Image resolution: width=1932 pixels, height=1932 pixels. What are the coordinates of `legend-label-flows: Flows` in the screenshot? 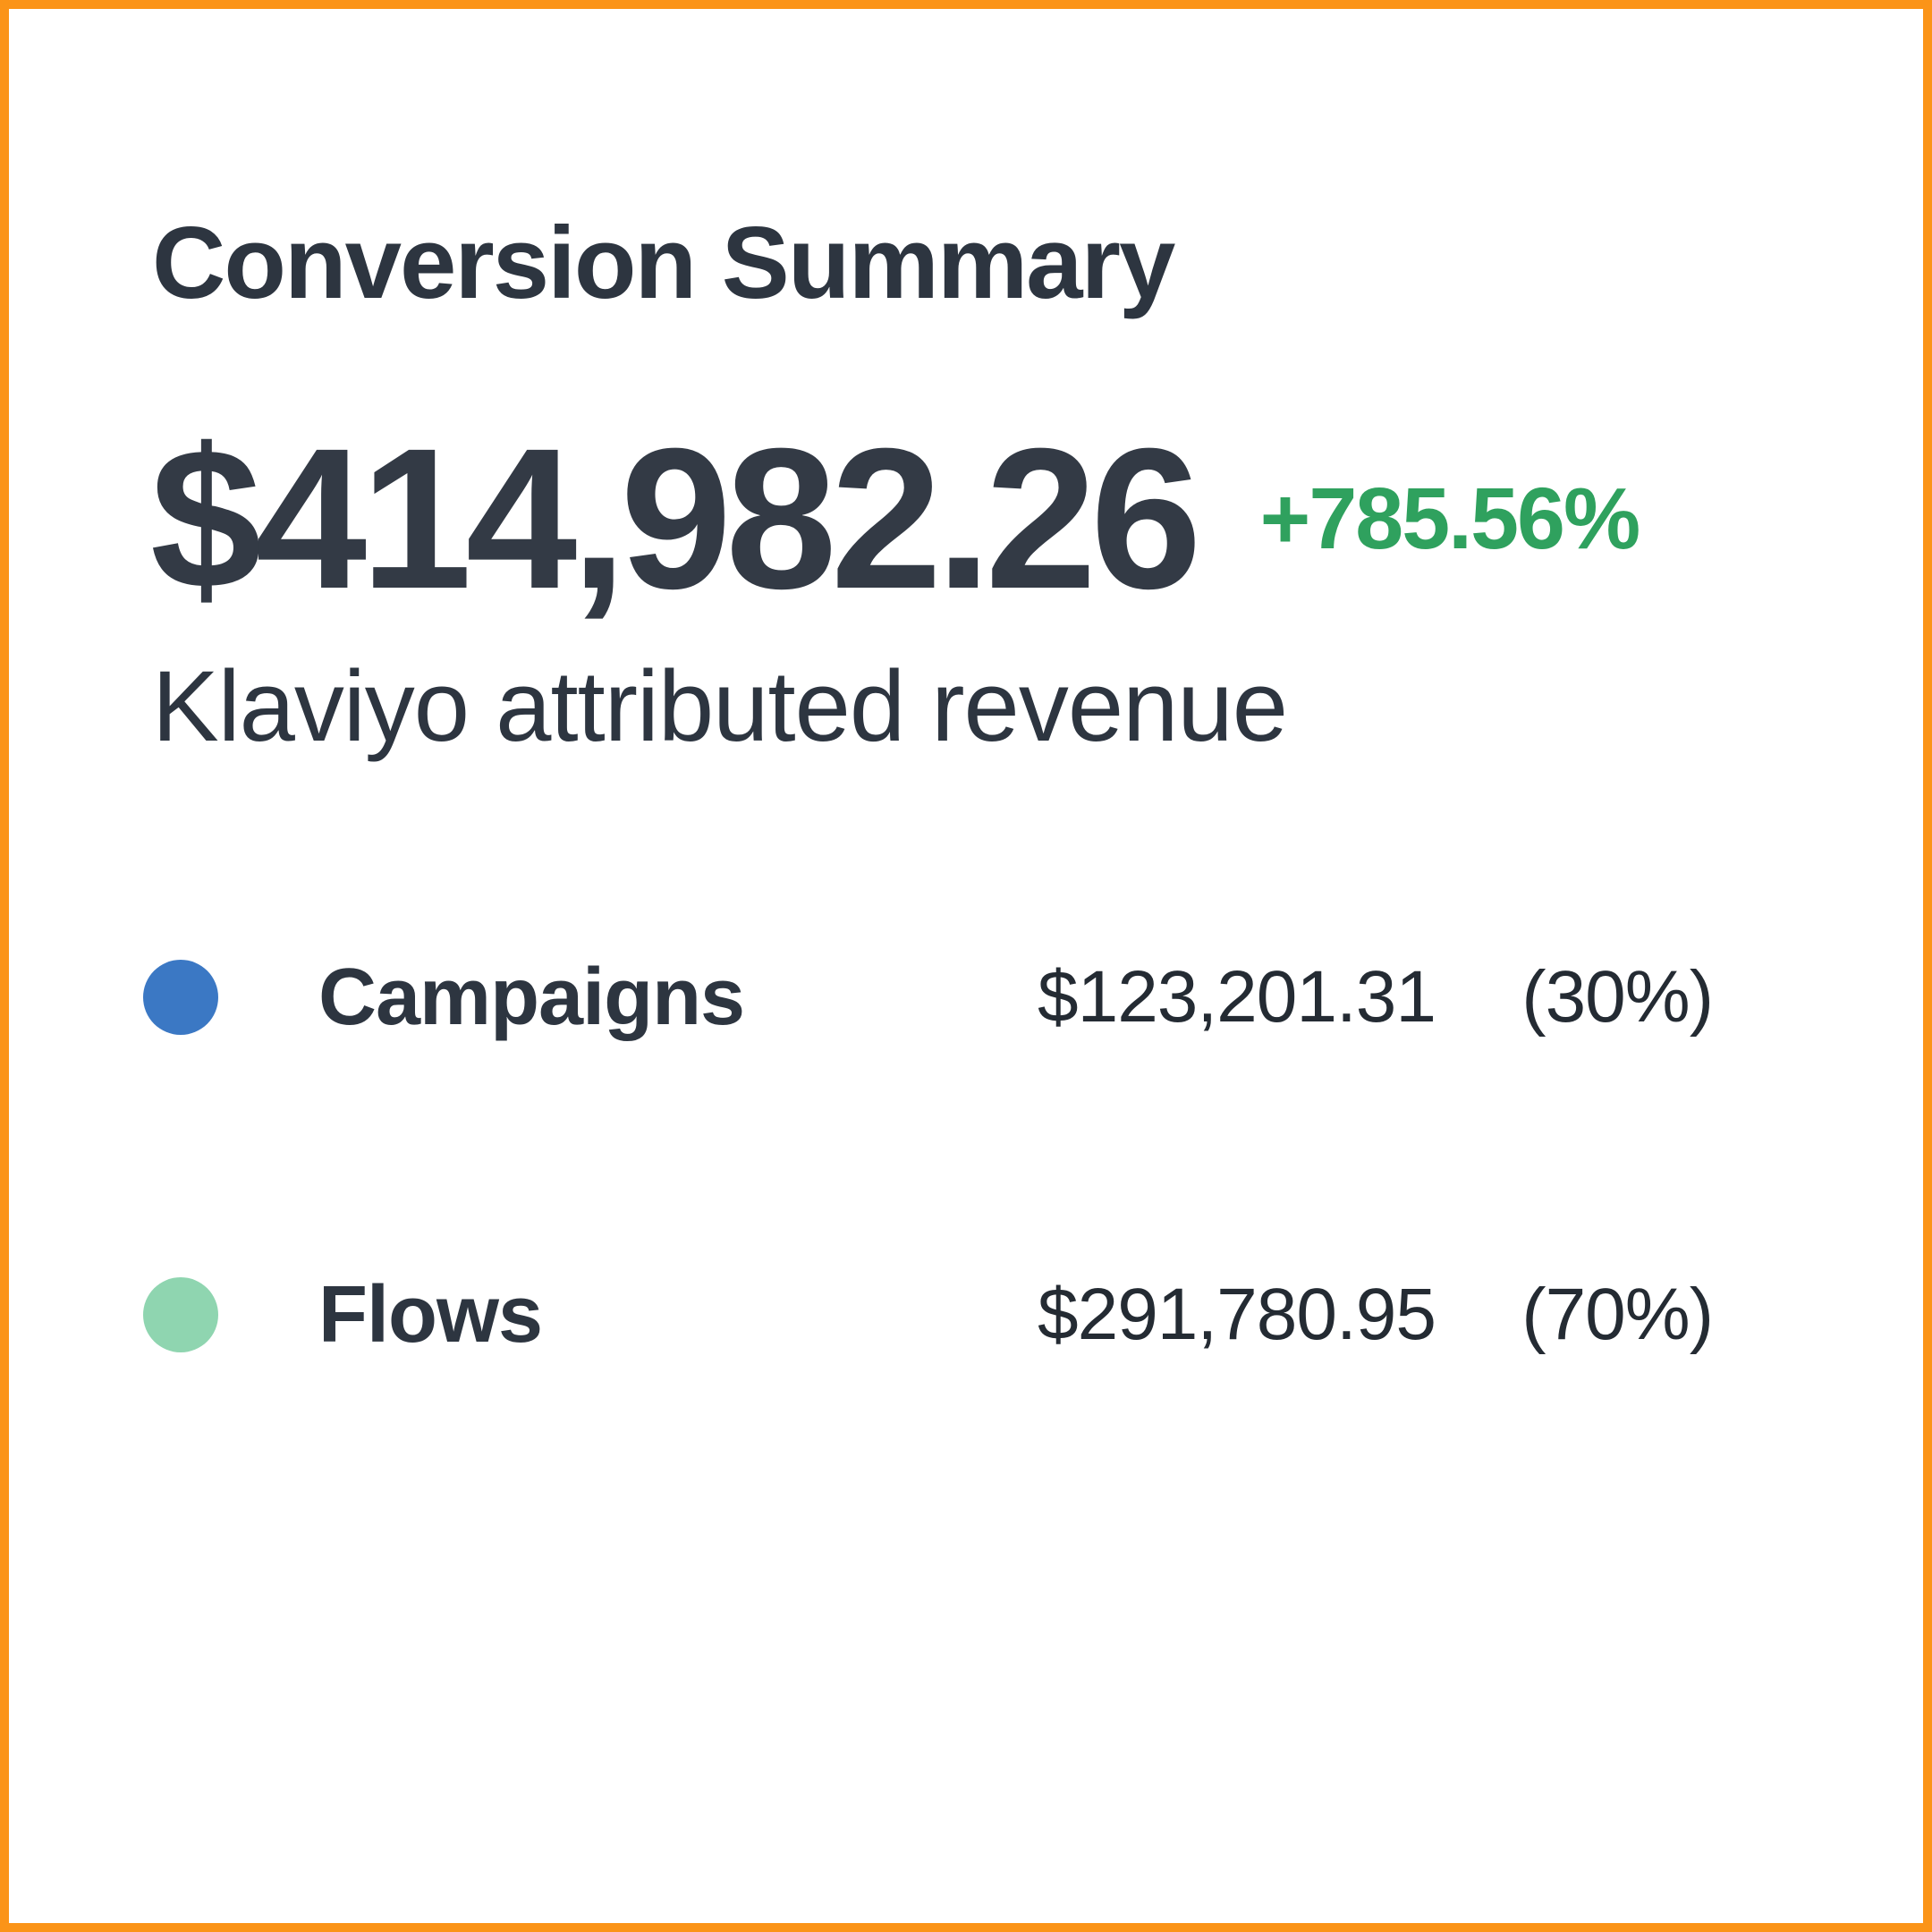 It's located at (430, 1314).